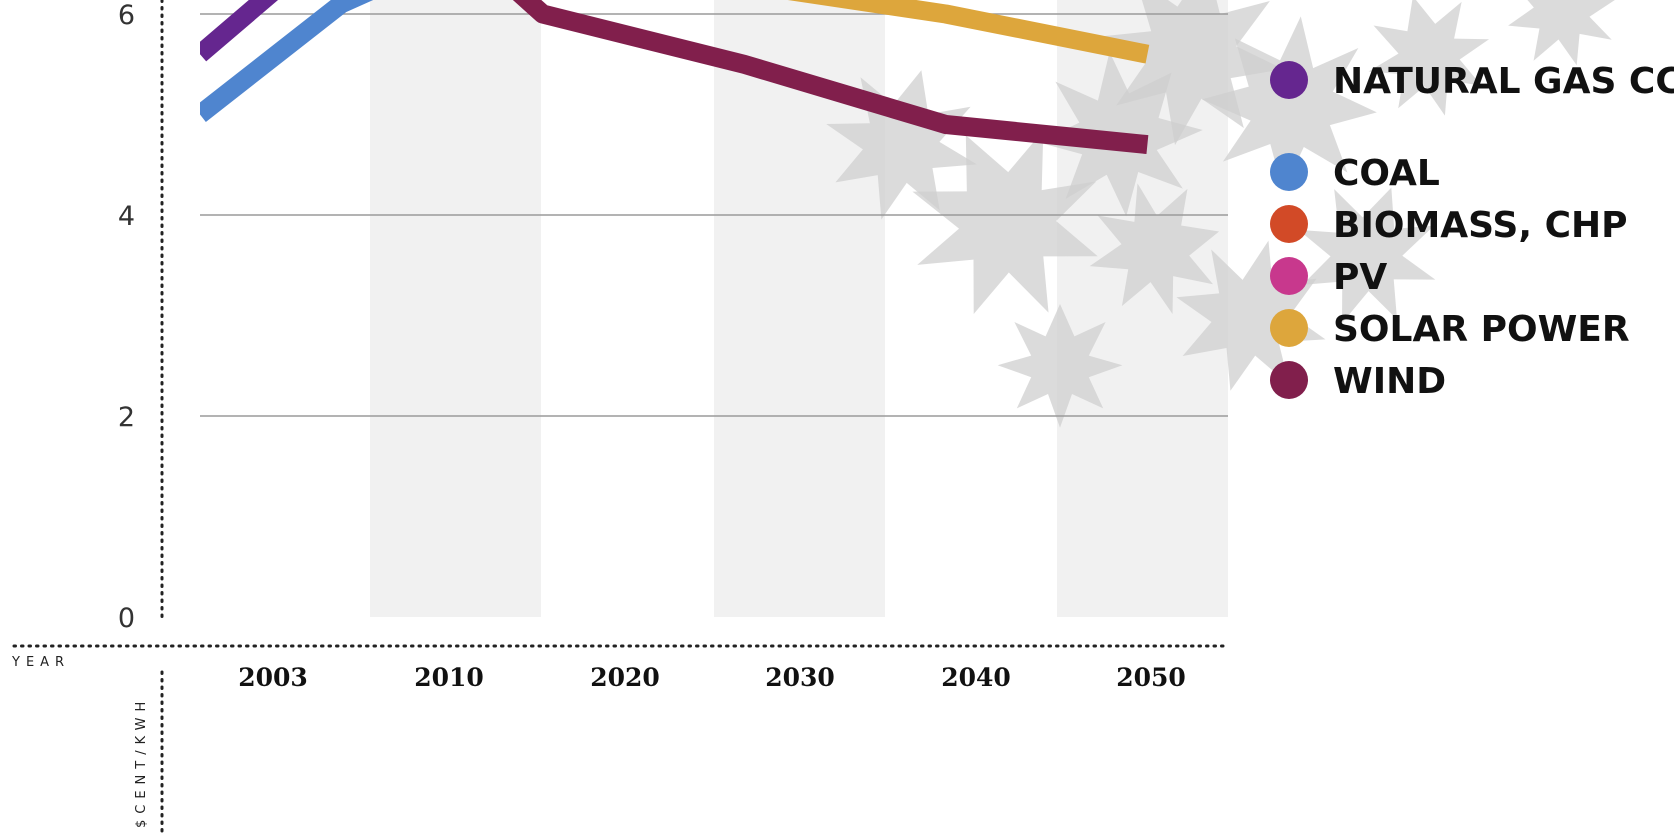 Image resolution: width=1674 pixels, height=833 pixels. I want to click on legend-swatch-coal, so click(1289, 172).